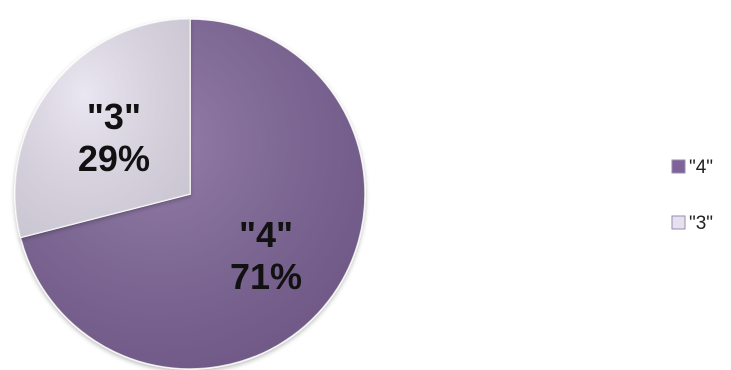 The width and height of the screenshot is (731, 370). I want to click on legend-label-0: "4", so click(701, 167).